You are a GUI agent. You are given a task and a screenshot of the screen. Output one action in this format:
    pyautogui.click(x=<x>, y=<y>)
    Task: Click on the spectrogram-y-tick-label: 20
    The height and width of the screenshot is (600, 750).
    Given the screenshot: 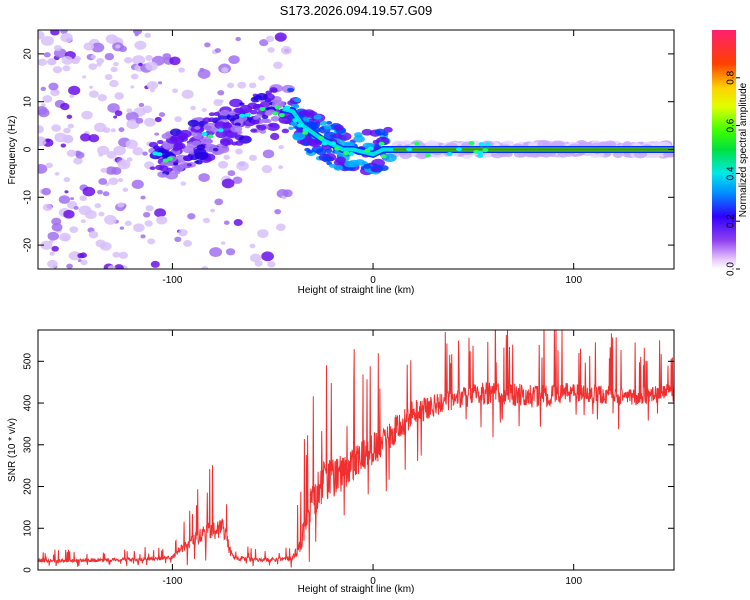 What is the action you would take?
    pyautogui.click(x=28, y=54)
    